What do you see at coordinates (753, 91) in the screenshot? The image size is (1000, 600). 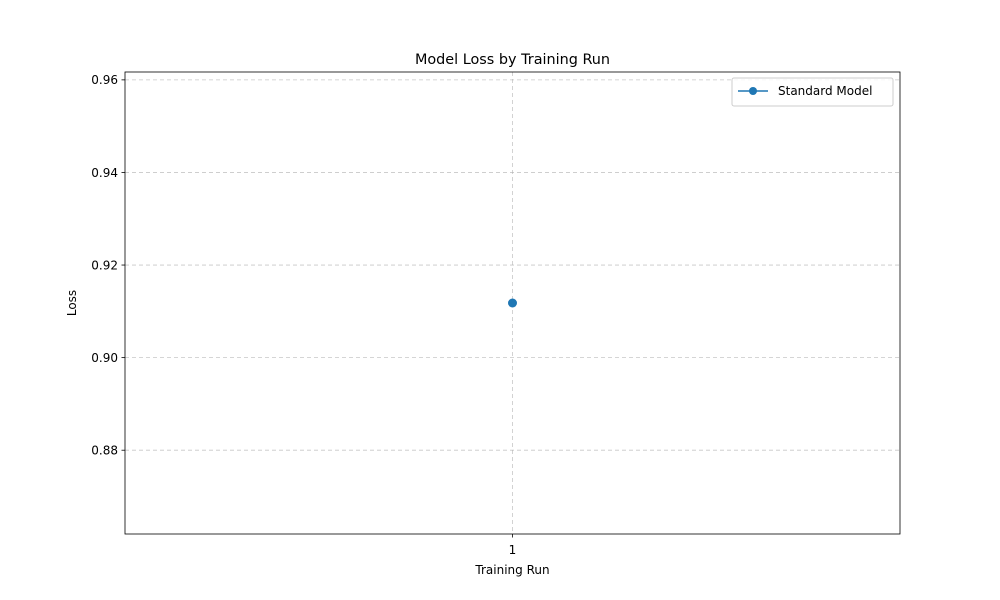 I see `legend-marker-sample` at bounding box center [753, 91].